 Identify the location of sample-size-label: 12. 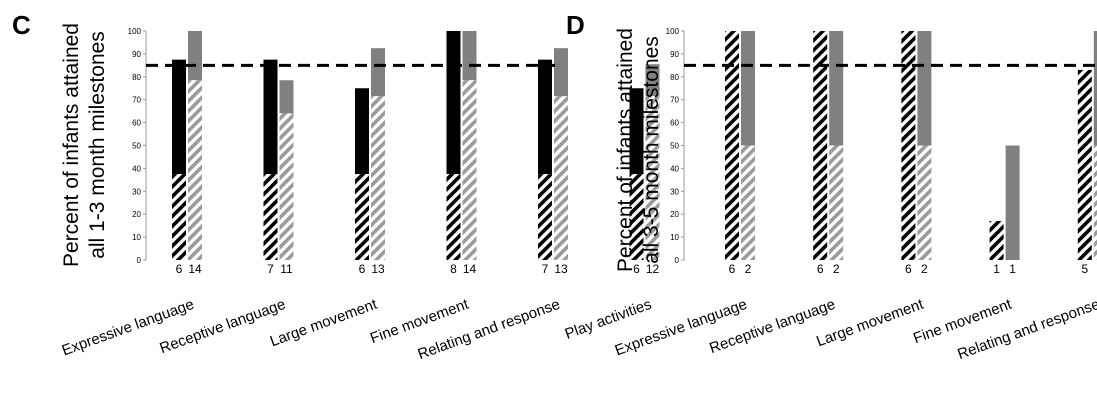
(653, 269).